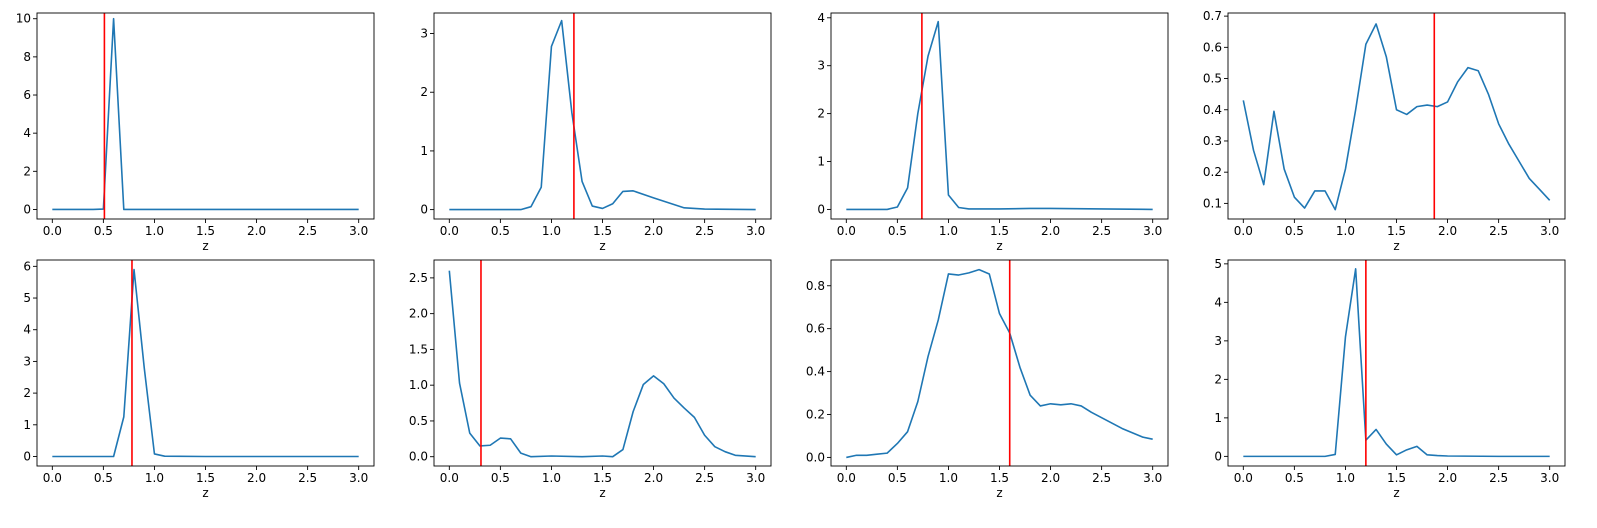  Describe the element at coordinates (1218, 264) in the screenshot. I see `y-tick-label: 5` at that location.